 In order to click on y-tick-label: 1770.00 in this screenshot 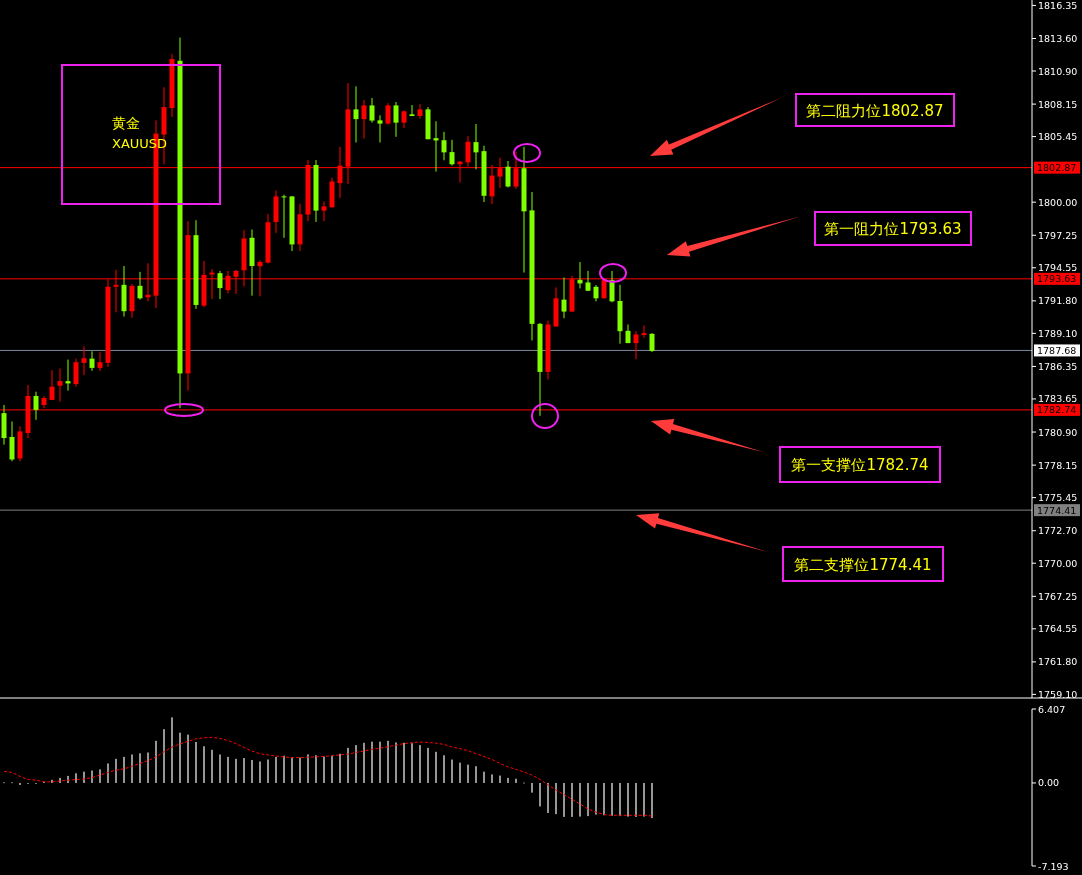, I will do `click(1058, 563)`.